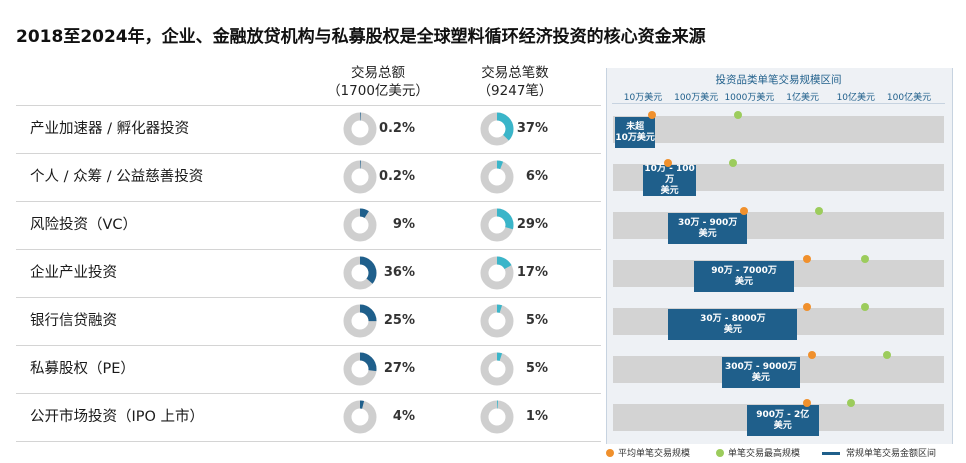 The width and height of the screenshot is (966, 463). I want to click on range-bar-label: 90万 - 7000万 美元, so click(744, 276).